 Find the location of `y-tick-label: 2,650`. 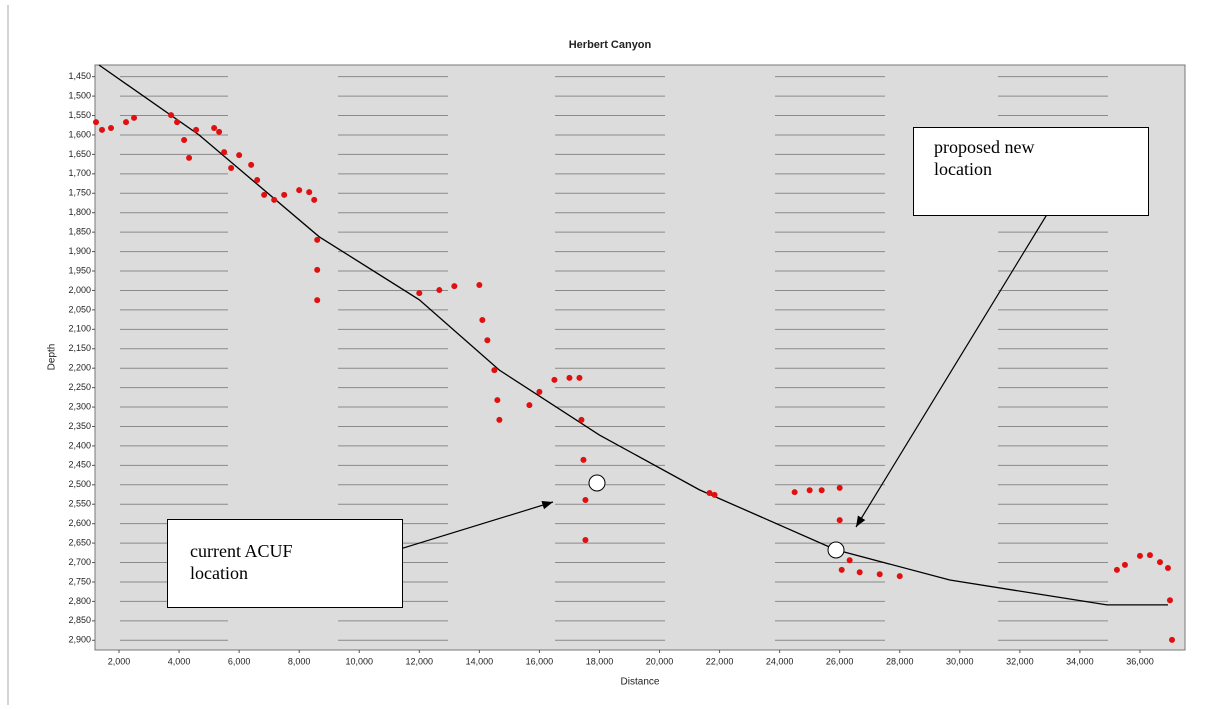

y-tick-label: 2,650 is located at coordinates (79, 542).